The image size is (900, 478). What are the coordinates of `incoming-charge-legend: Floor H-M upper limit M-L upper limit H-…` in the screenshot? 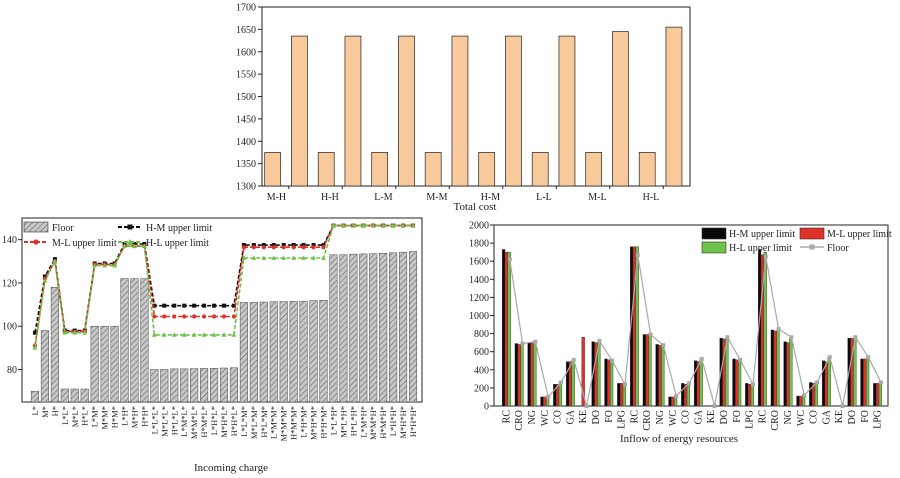 It's located at (117, 235).